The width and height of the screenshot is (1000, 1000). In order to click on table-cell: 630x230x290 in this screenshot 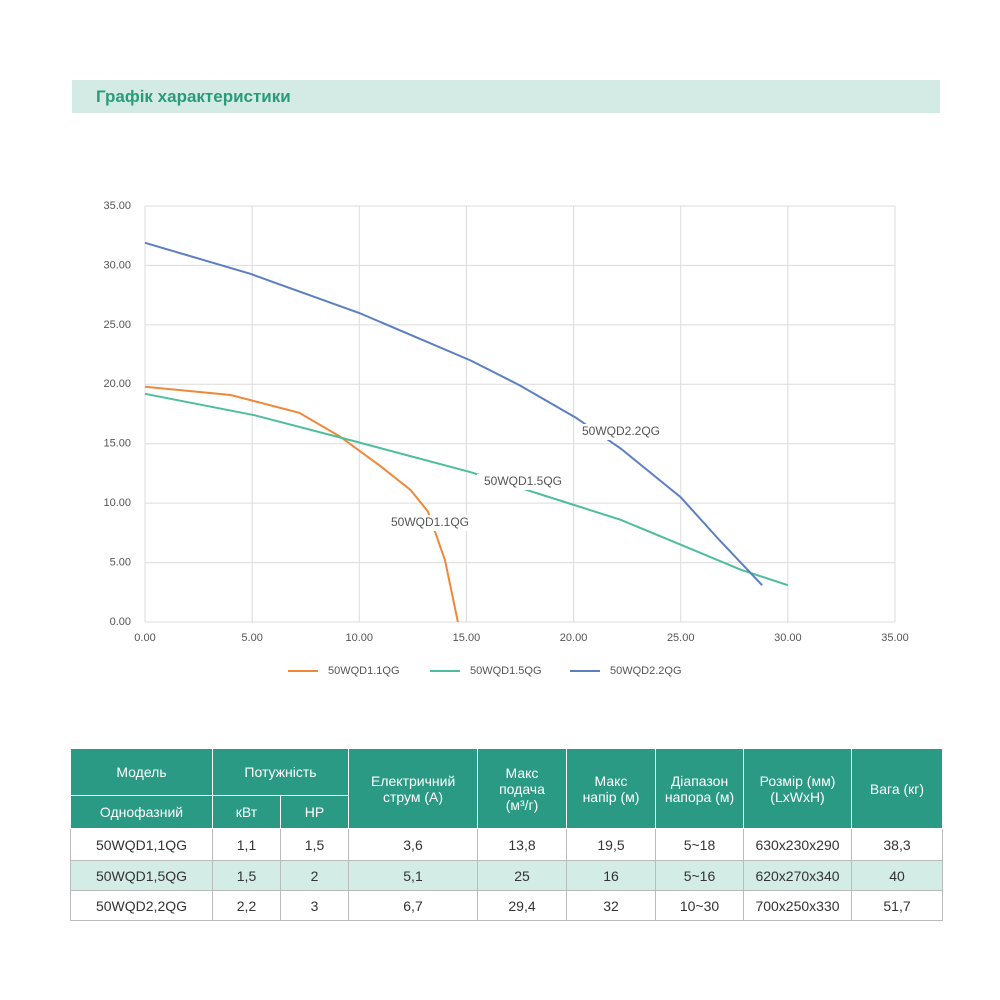, I will do `click(797, 844)`.